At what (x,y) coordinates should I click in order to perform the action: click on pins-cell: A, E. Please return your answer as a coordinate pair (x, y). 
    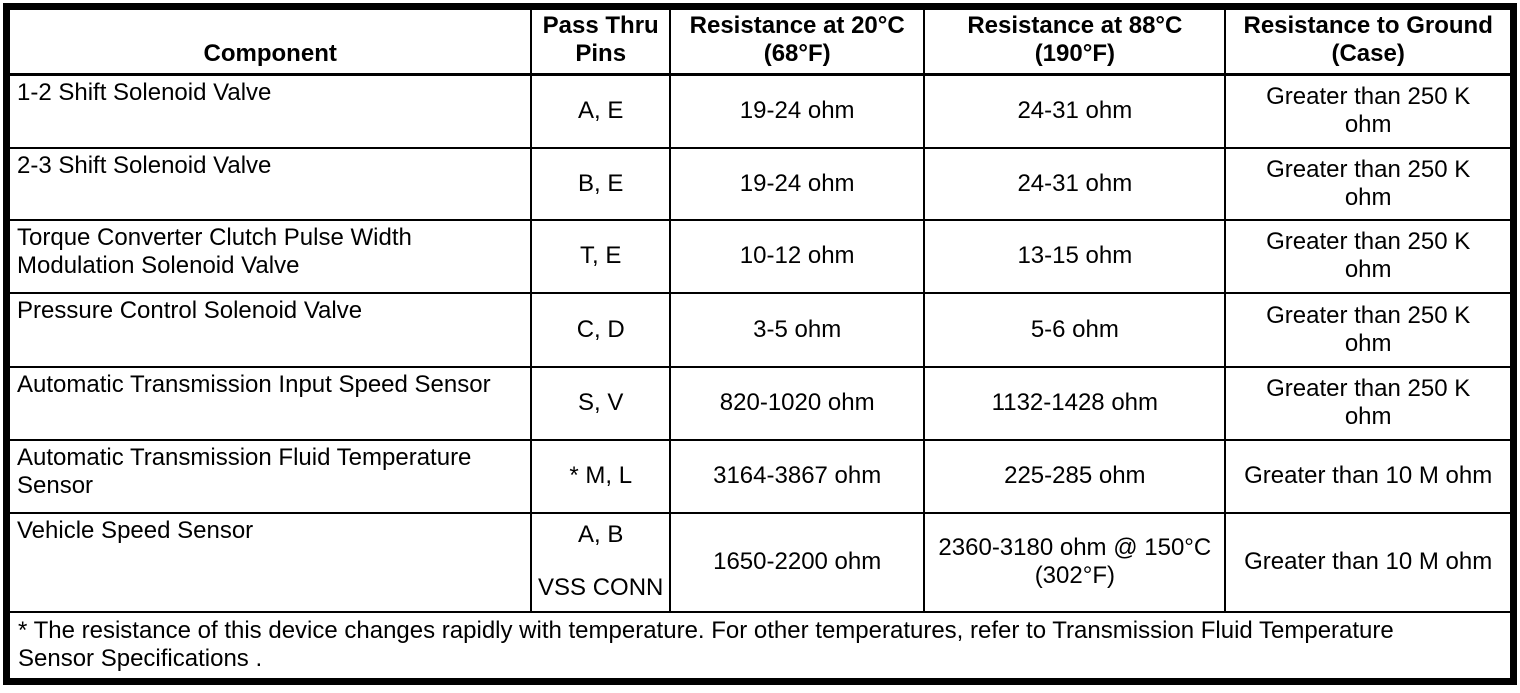
    Looking at the image, I should click on (601, 111).